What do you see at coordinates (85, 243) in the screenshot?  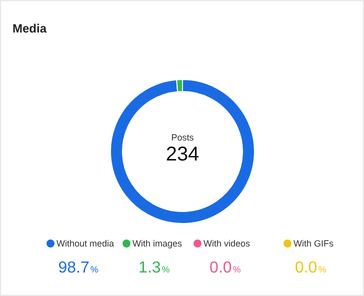 I see `legend-label: Without media` at bounding box center [85, 243].